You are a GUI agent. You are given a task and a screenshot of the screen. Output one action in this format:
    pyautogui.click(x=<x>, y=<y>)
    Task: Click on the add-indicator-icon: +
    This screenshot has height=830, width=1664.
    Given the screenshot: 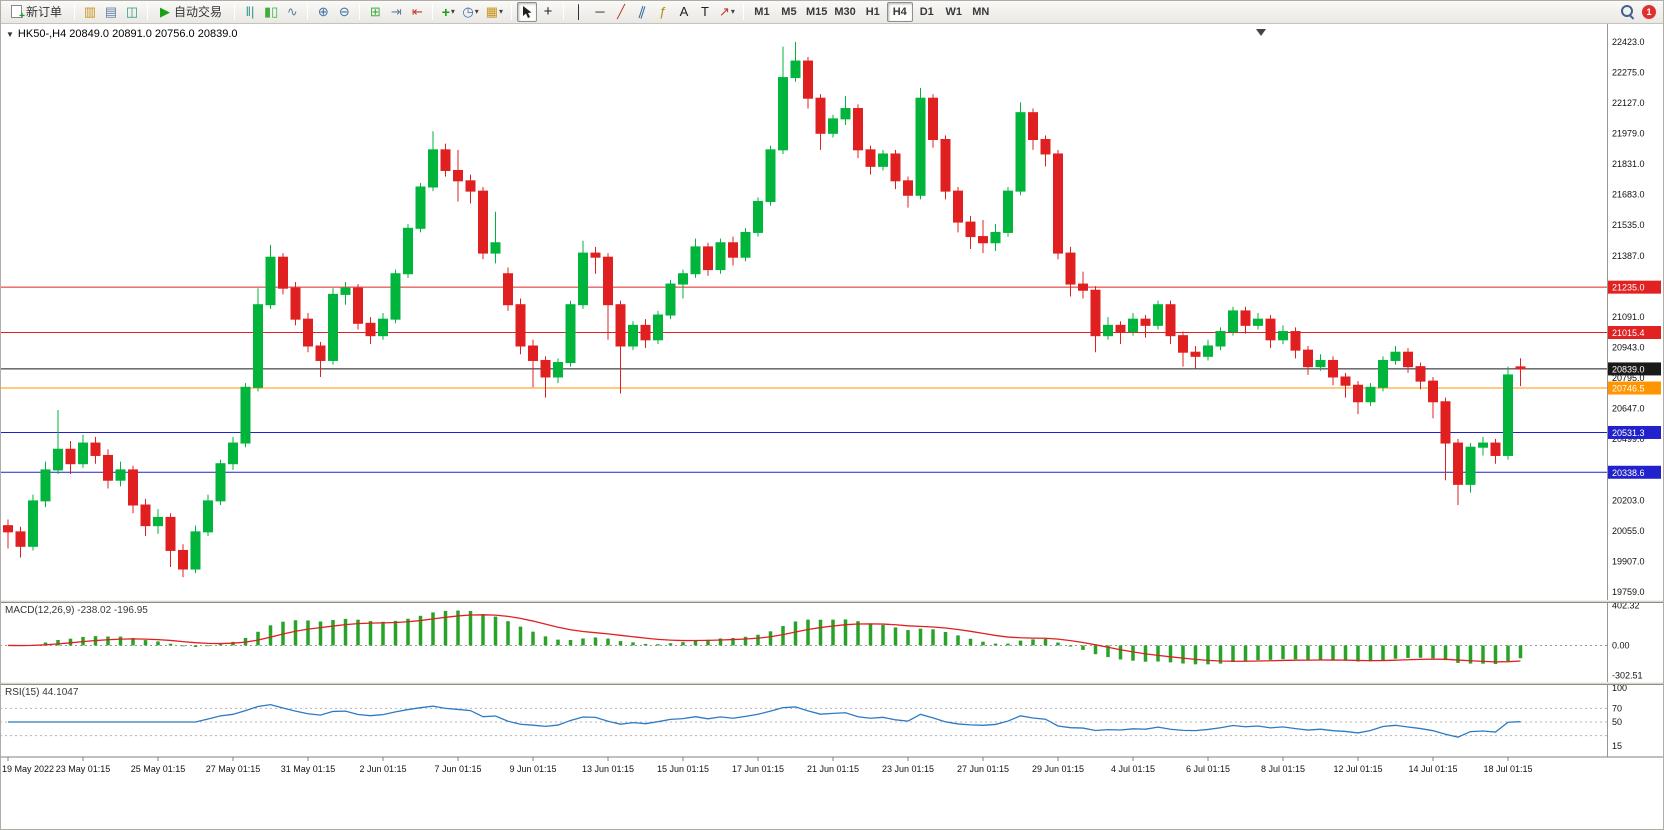 What is the action you would take?
    pyautogui.click(x=445, y=11)
    